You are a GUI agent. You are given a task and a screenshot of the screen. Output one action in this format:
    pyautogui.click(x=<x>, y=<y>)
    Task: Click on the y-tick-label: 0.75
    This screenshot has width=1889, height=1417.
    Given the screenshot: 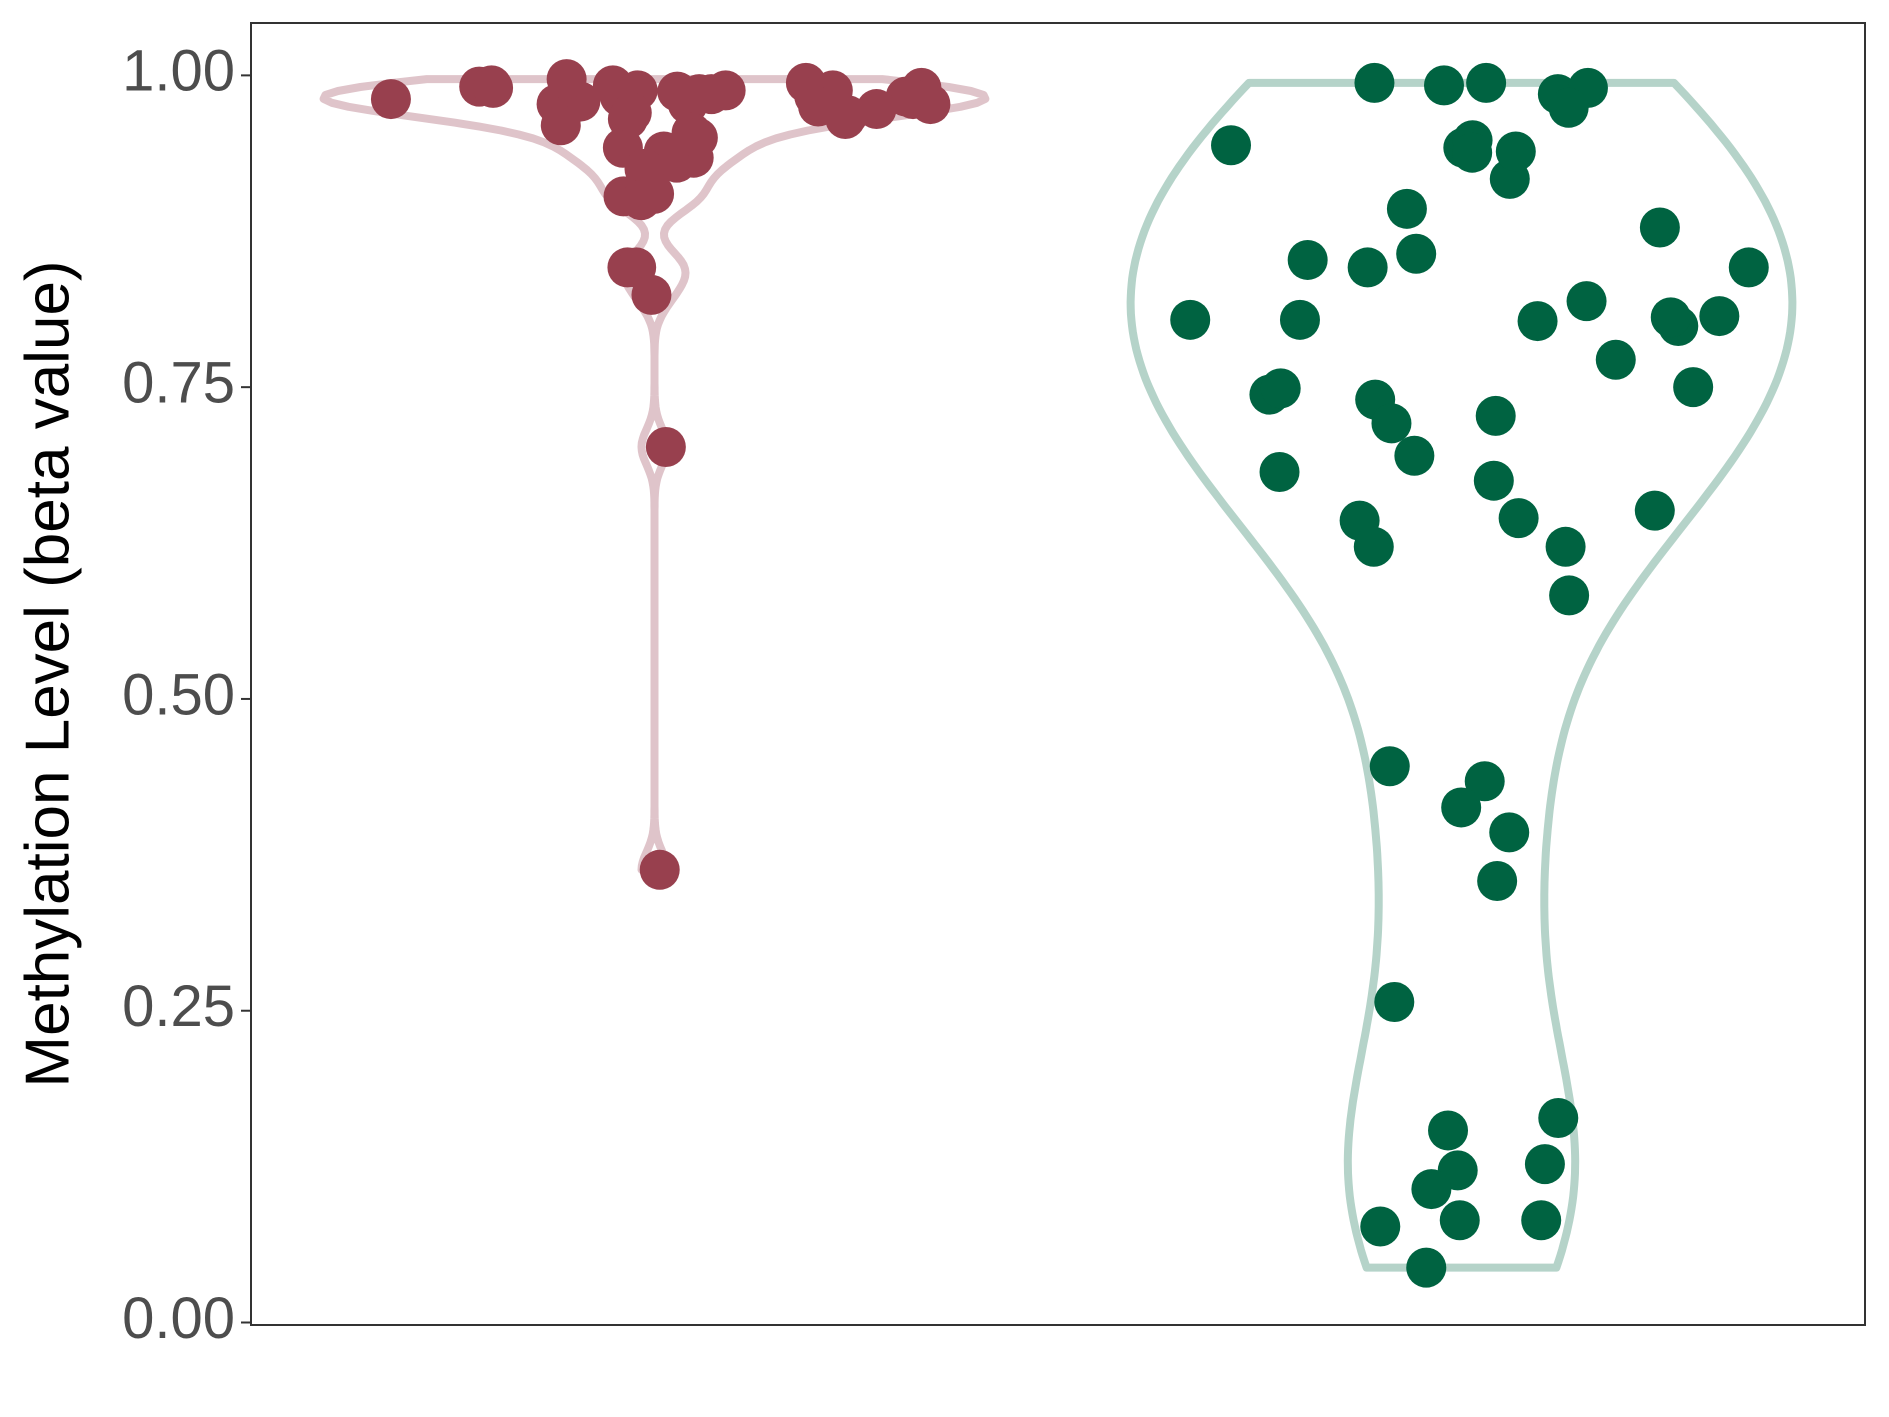 What is the action you would take?
    pyautogui.click(x=178, y=382)
    